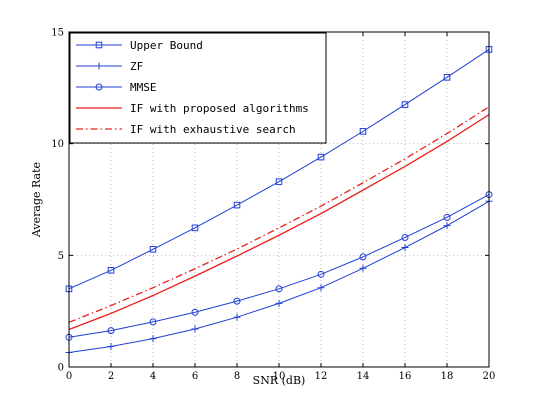 This screenshot has width=540, height=413. I want to click on y-tick-label: 10, so click(57, 144).